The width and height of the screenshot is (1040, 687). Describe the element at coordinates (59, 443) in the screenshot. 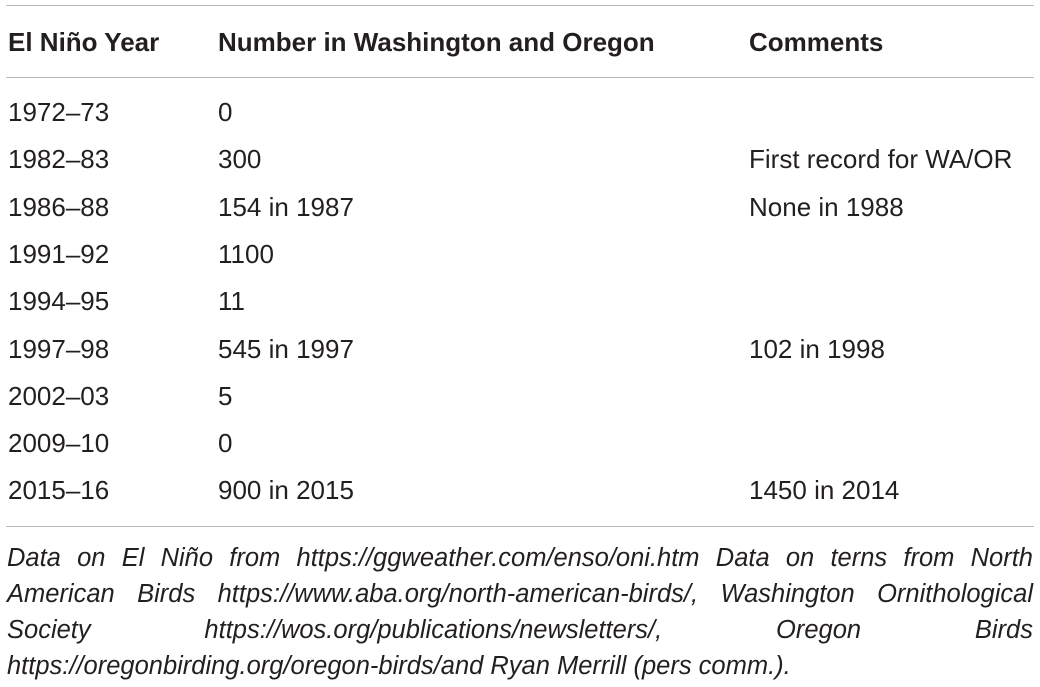

I see `table-cell: 2009–10` at that location.